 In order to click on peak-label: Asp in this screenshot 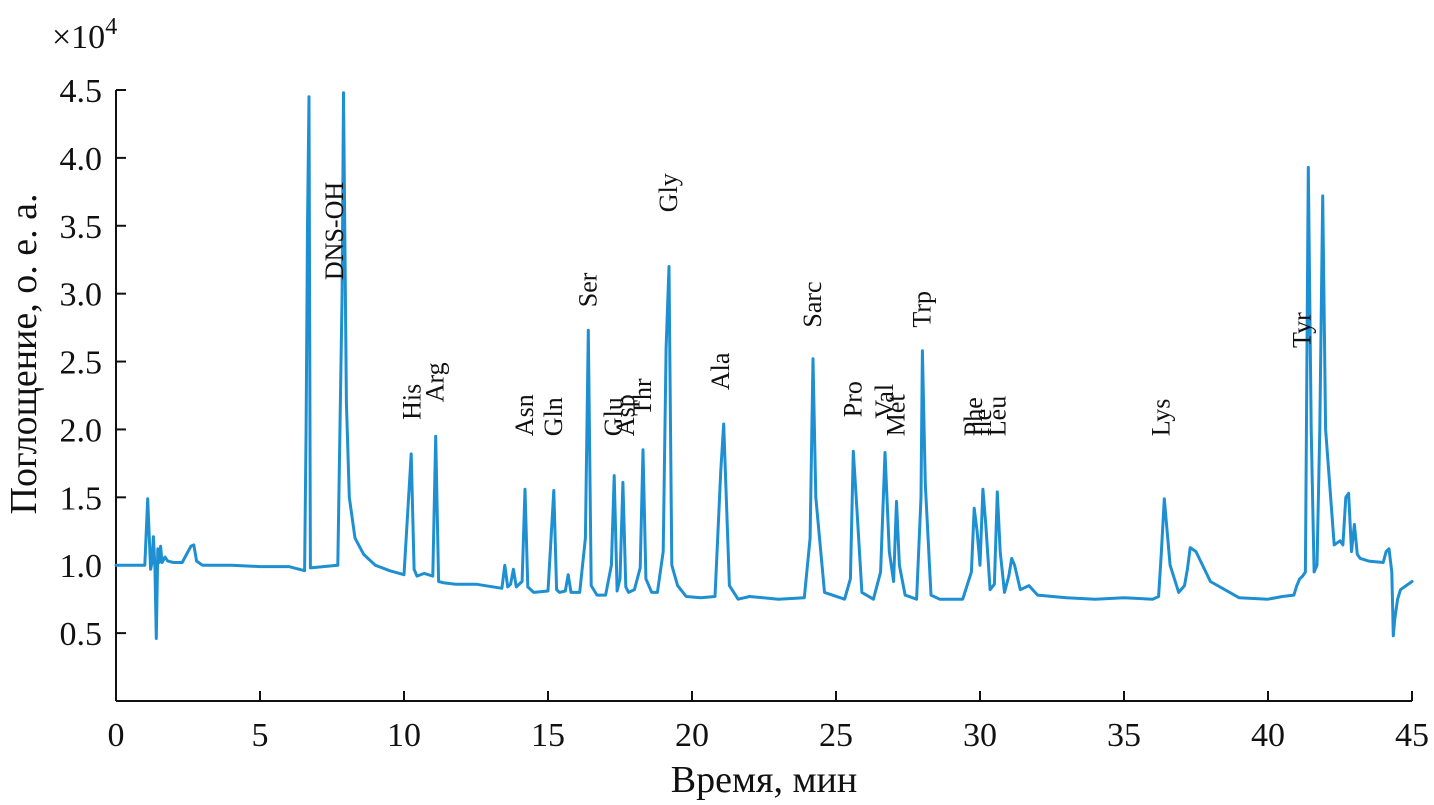, I will do `click(625, 415)`.